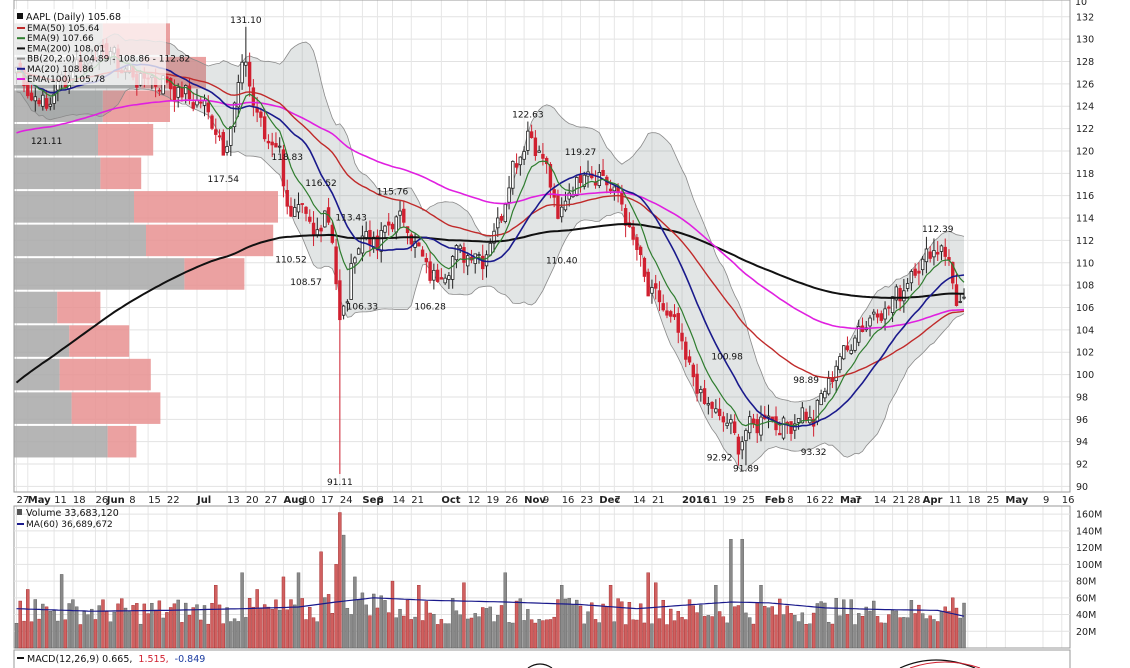 The image size is (1130, 668). I want to click on price-tick-label: 98, so click(1082, 397).